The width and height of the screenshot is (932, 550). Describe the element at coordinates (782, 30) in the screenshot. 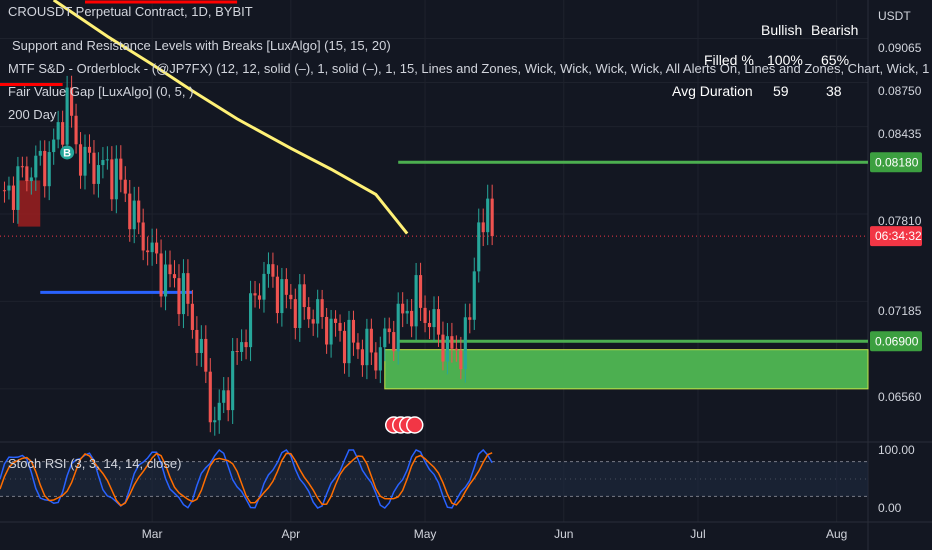

I see `stats-header-bullish: Bullish` at that location.